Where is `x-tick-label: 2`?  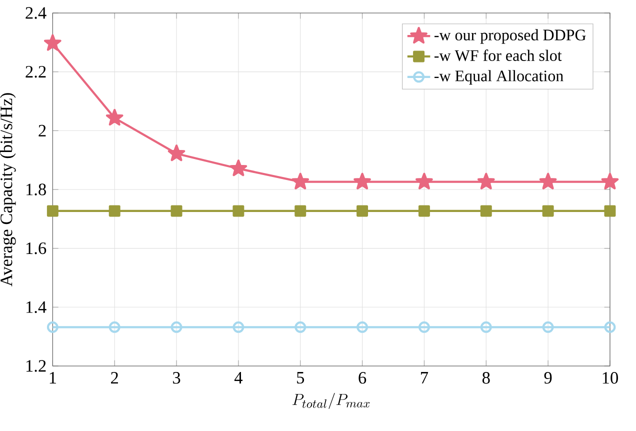
x-tick-label: 2 is located at coordinates (114, 378).